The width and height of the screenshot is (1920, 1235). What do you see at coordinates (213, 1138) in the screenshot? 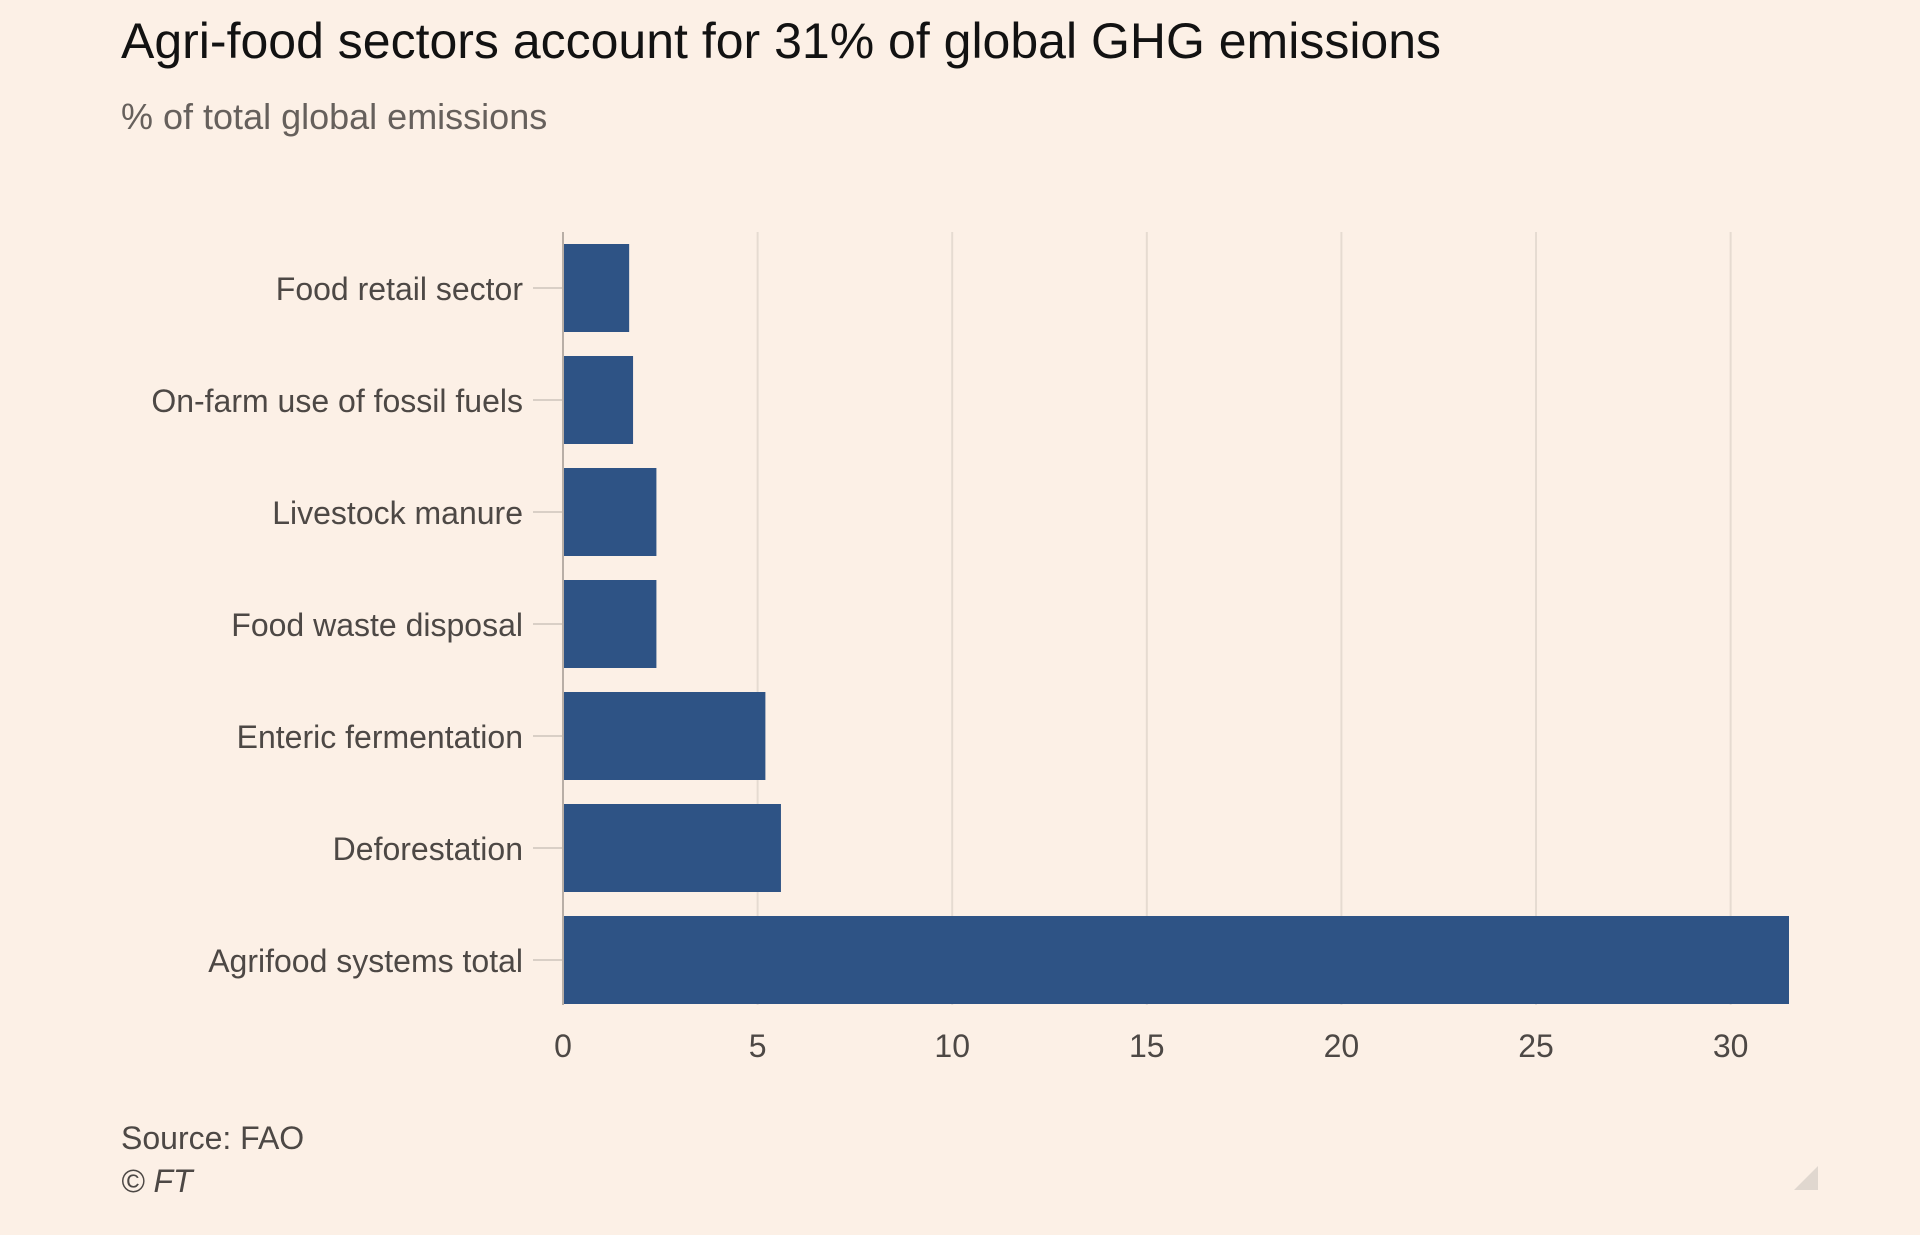
I see `source-note: Source: FAO` at bounding box center [213, 1138].